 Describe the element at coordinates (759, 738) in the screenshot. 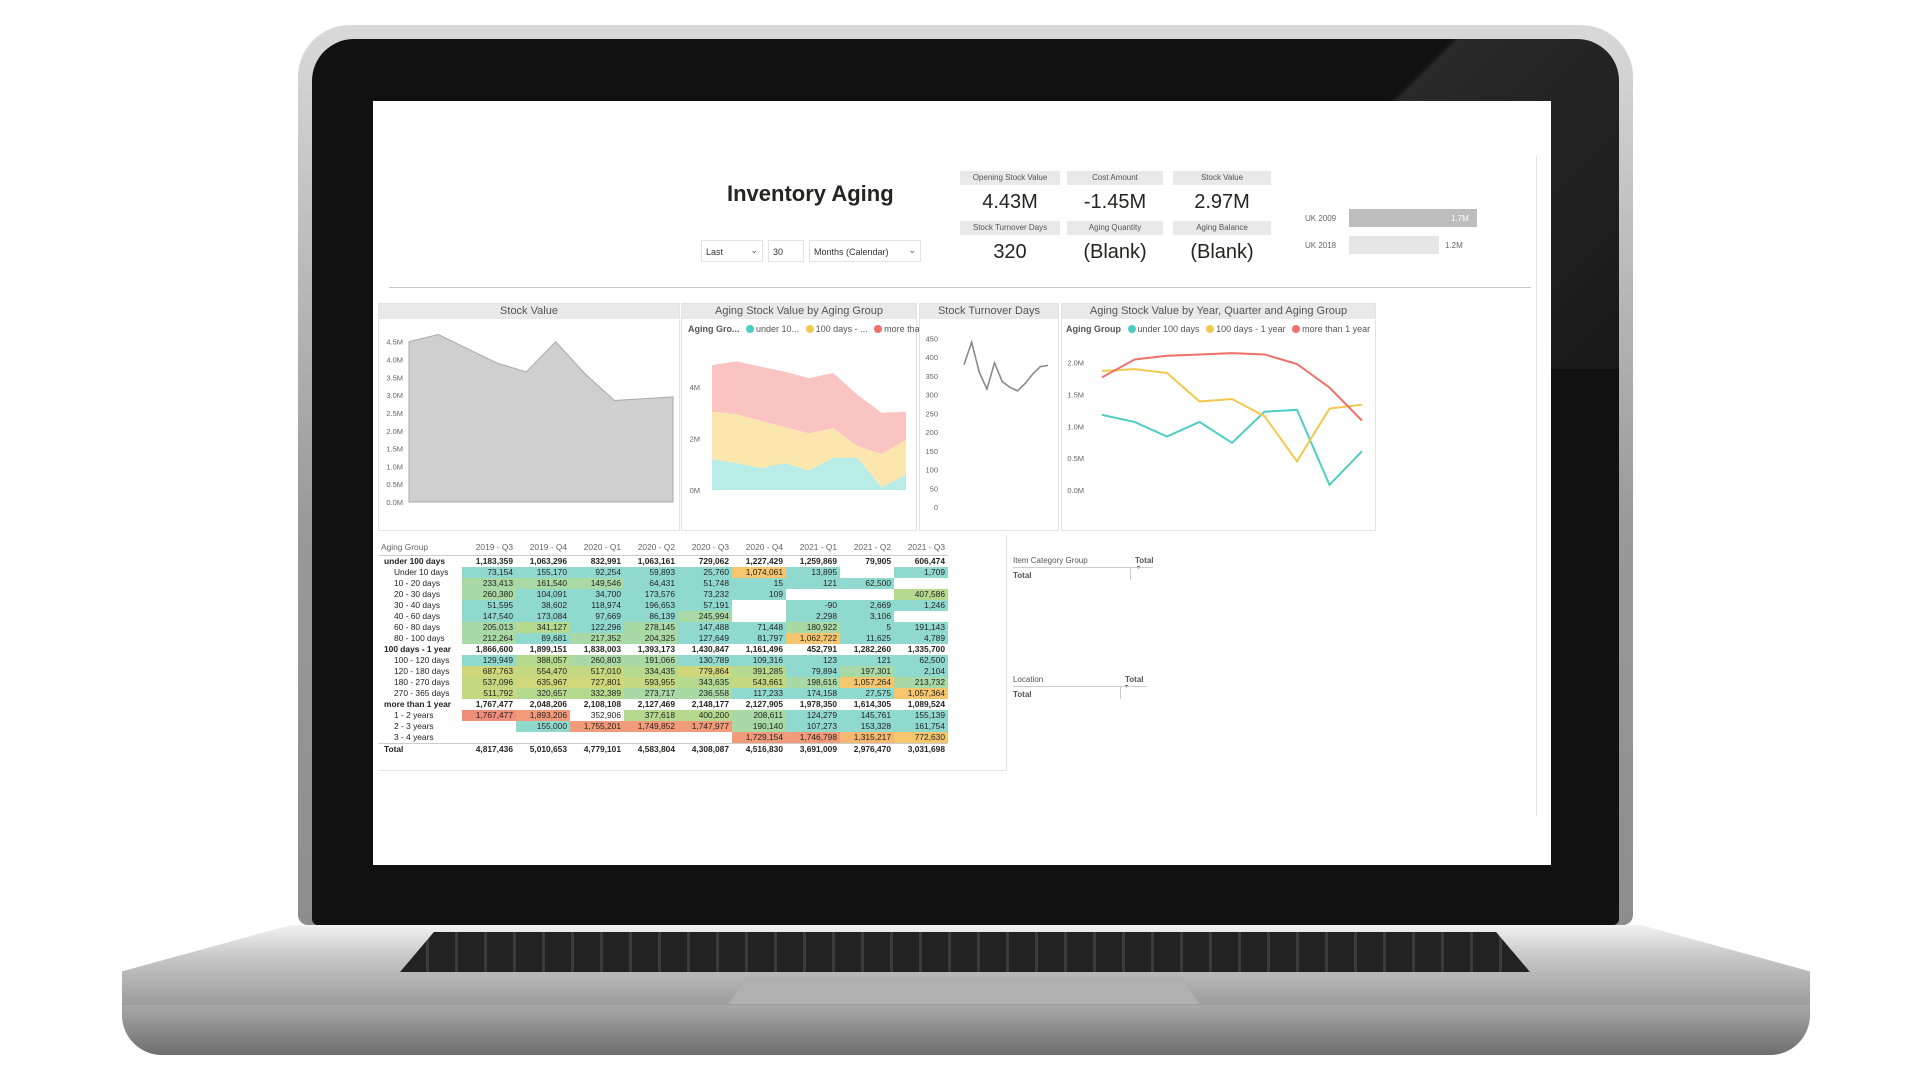

I see `matrix-cell: 1,729,154` at that location.